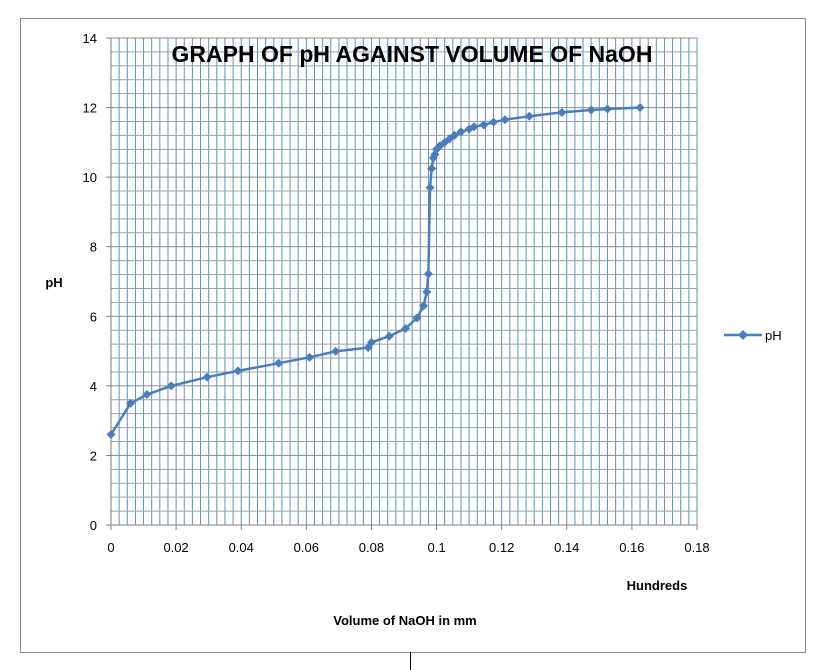 The height and width of the screenshot is (670, 824). What do you see at coordinates (93, 386) in the screenshot?
I see `y-tick-label: 4` at bounding box center [93, 386].